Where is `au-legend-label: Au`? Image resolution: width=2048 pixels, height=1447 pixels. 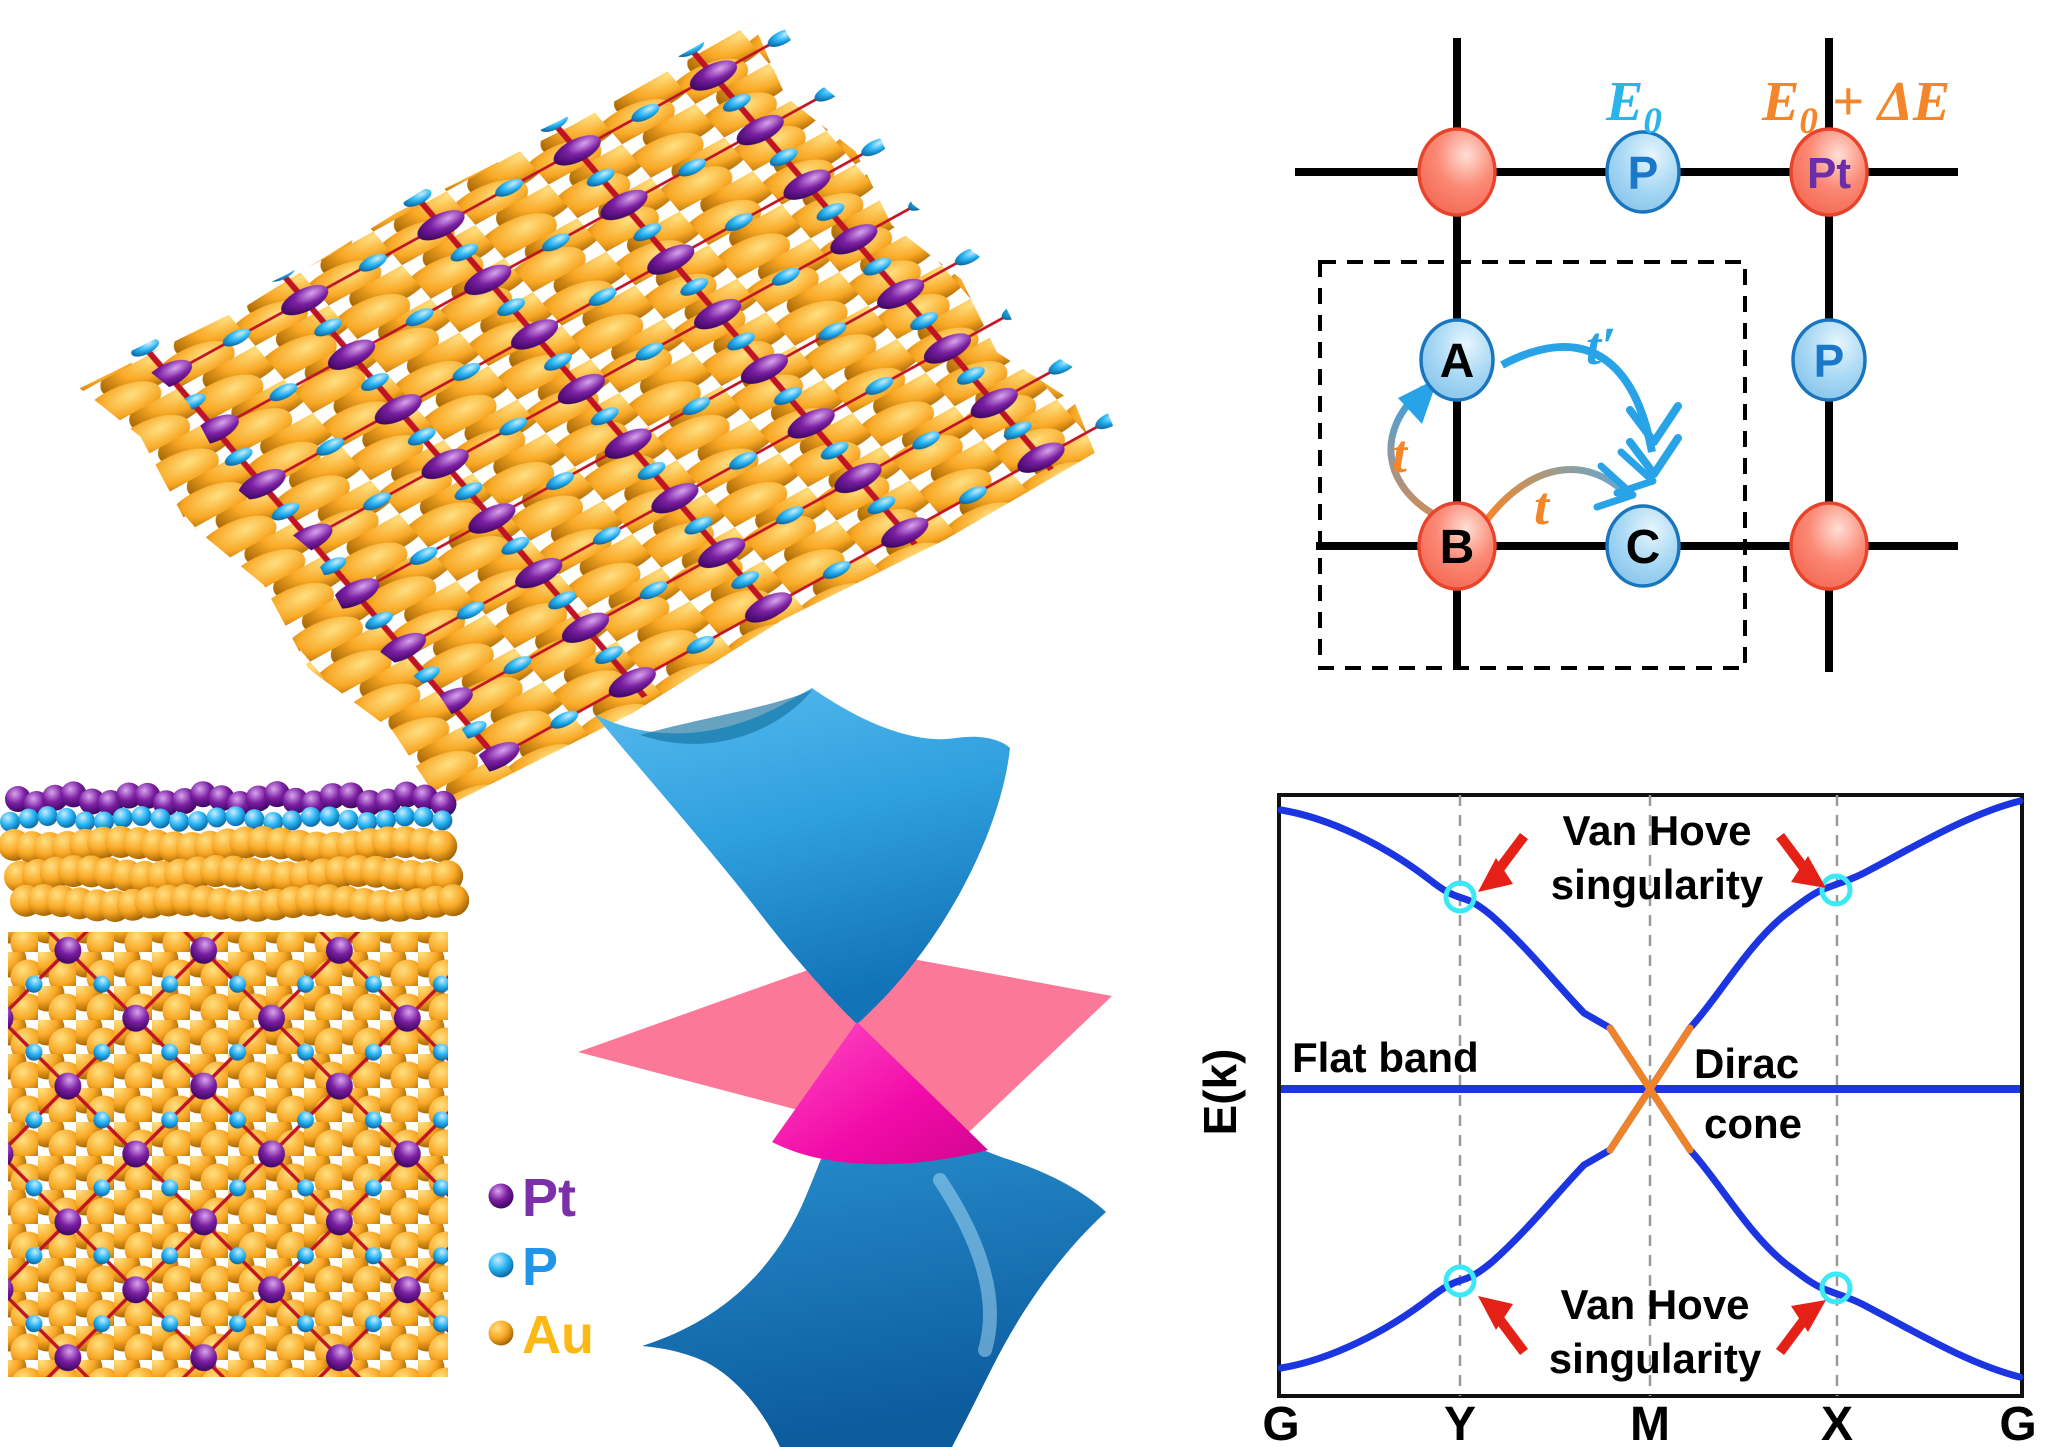 au-legend-label: Au is located at coordinates (558, 1335).